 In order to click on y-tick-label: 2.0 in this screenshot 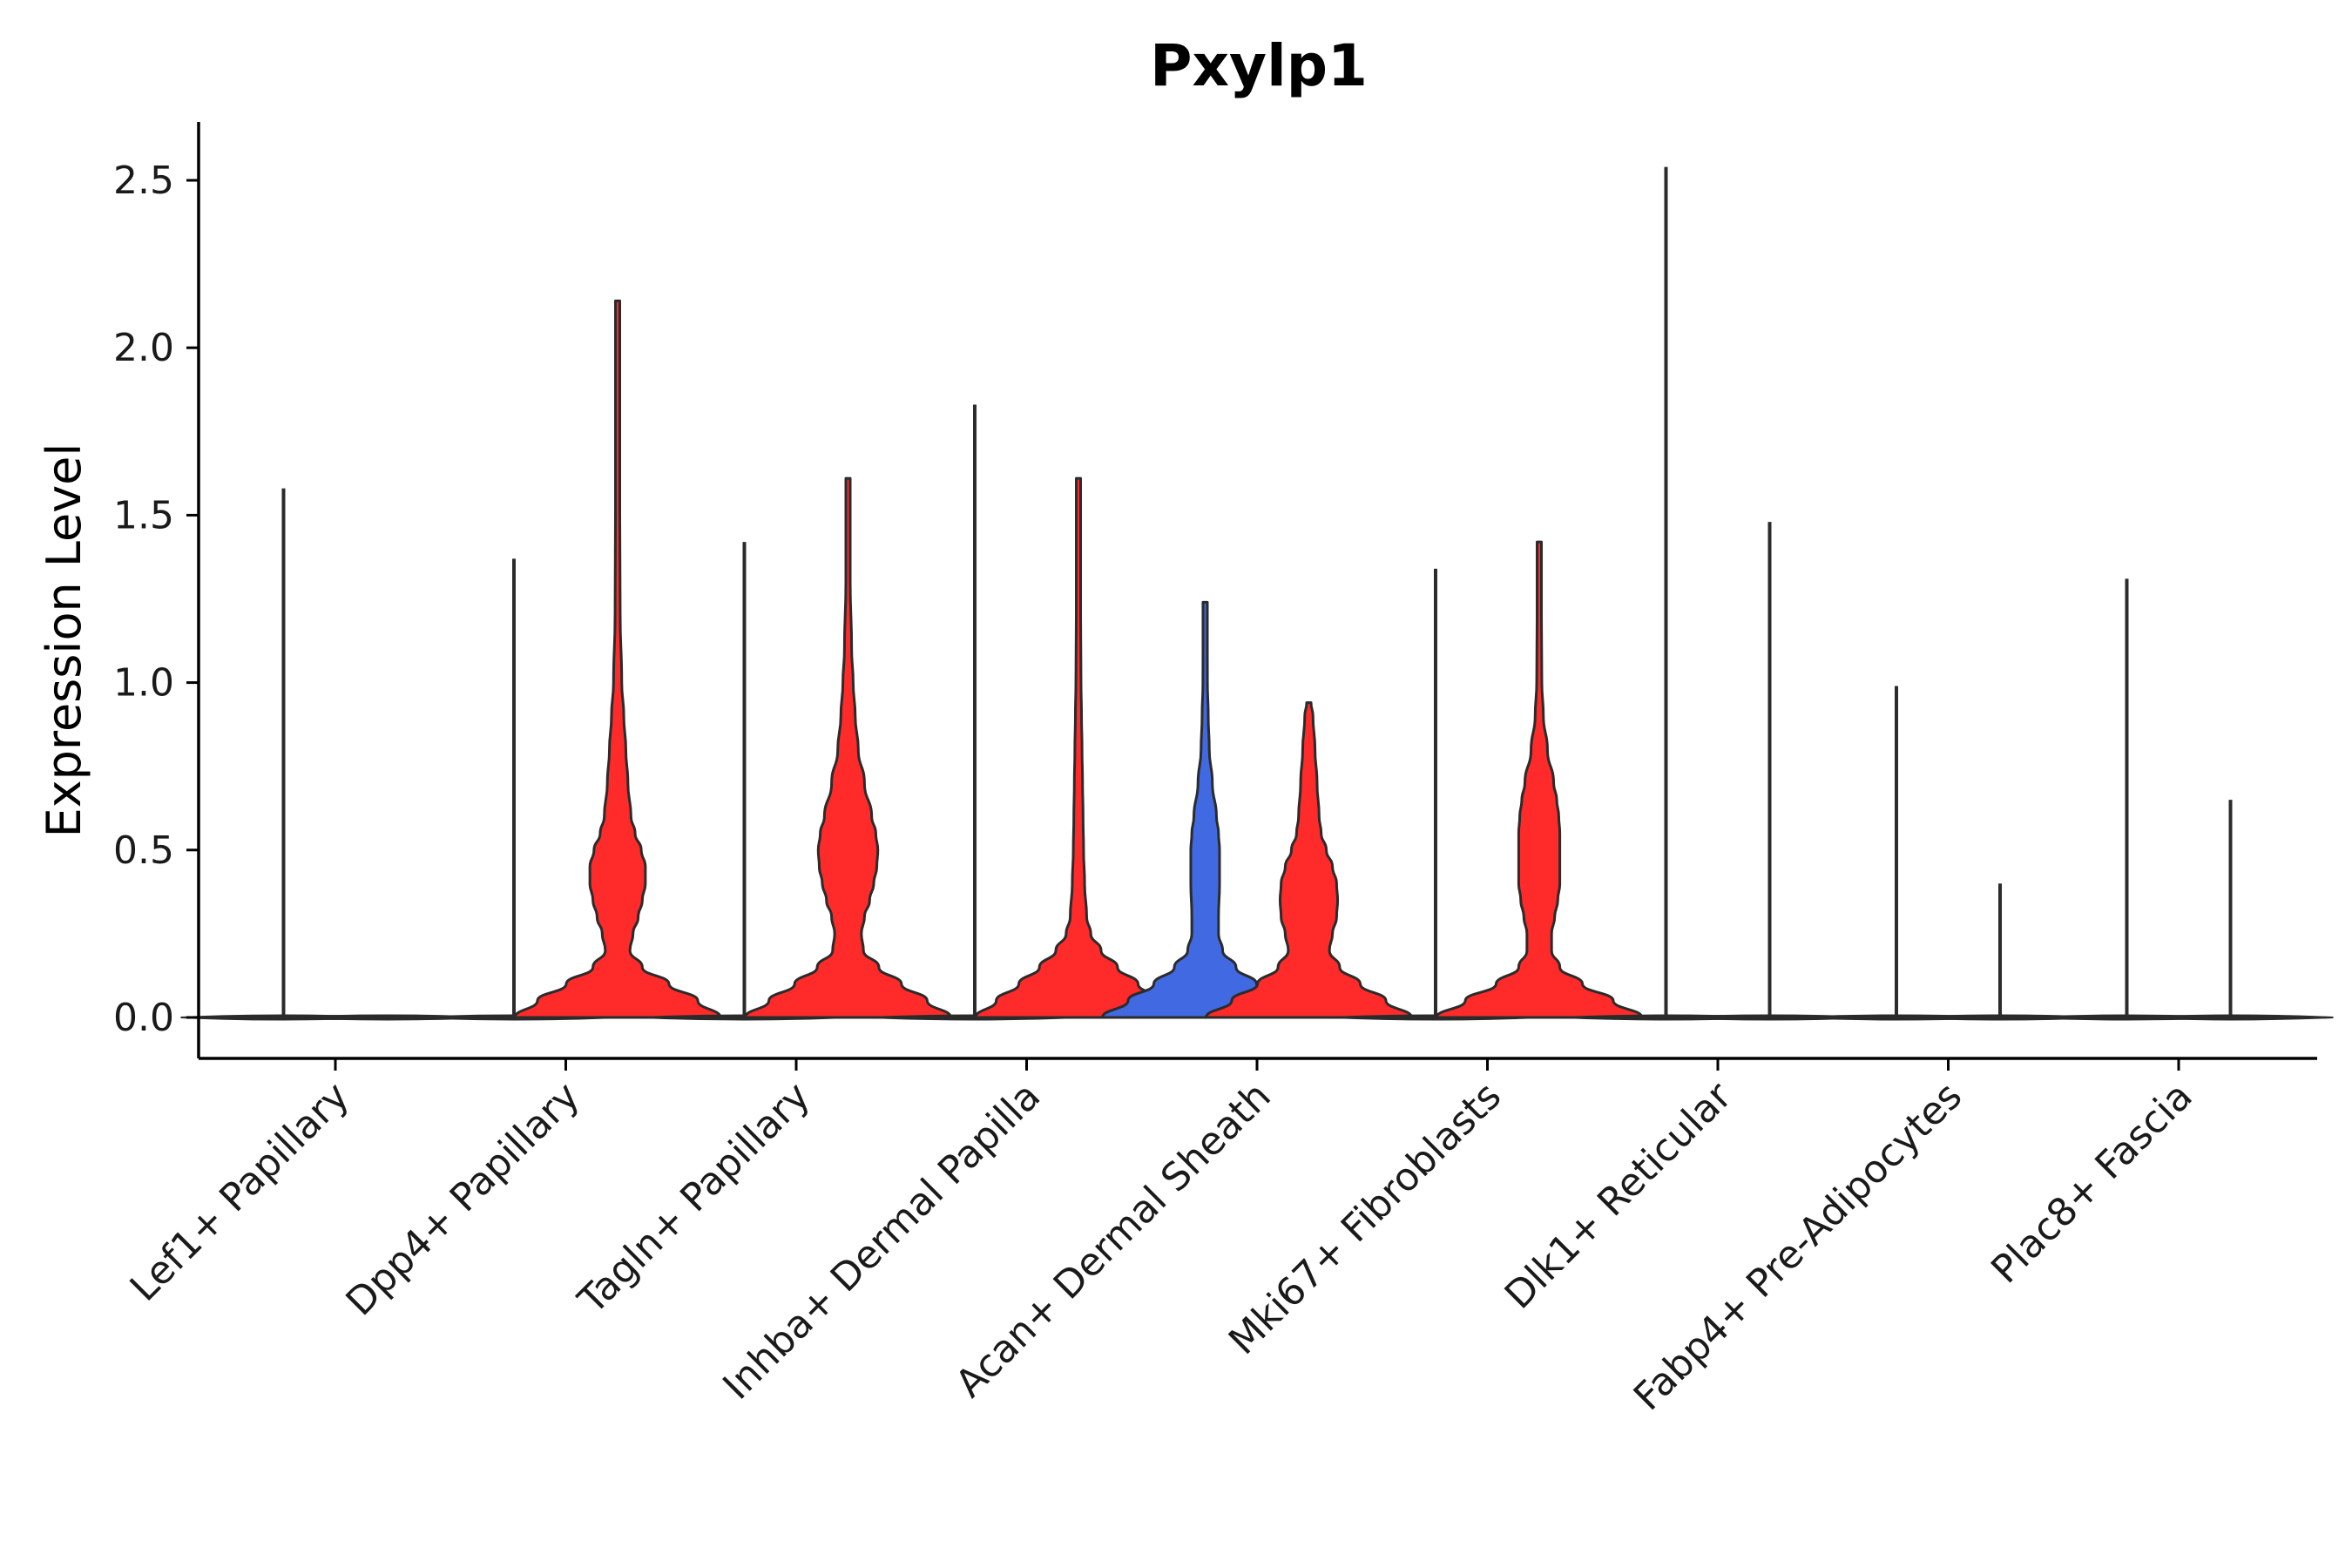, I will do `click(143, 348)`.